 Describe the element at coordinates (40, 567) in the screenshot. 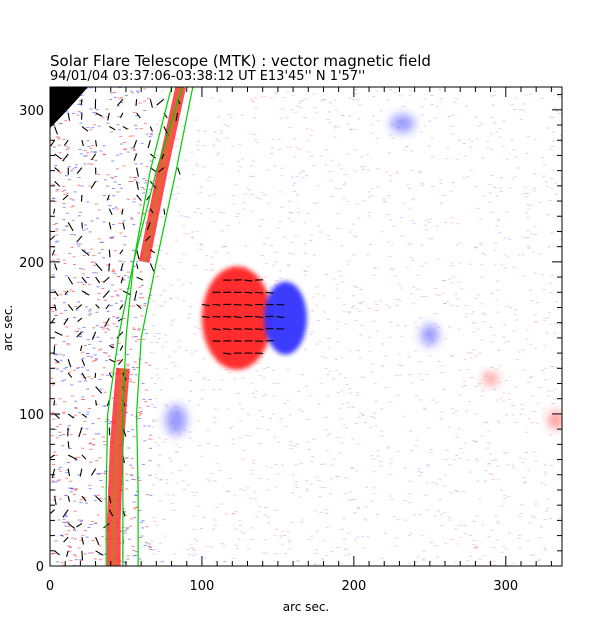

I see `y-tick-label: 0` at that location.